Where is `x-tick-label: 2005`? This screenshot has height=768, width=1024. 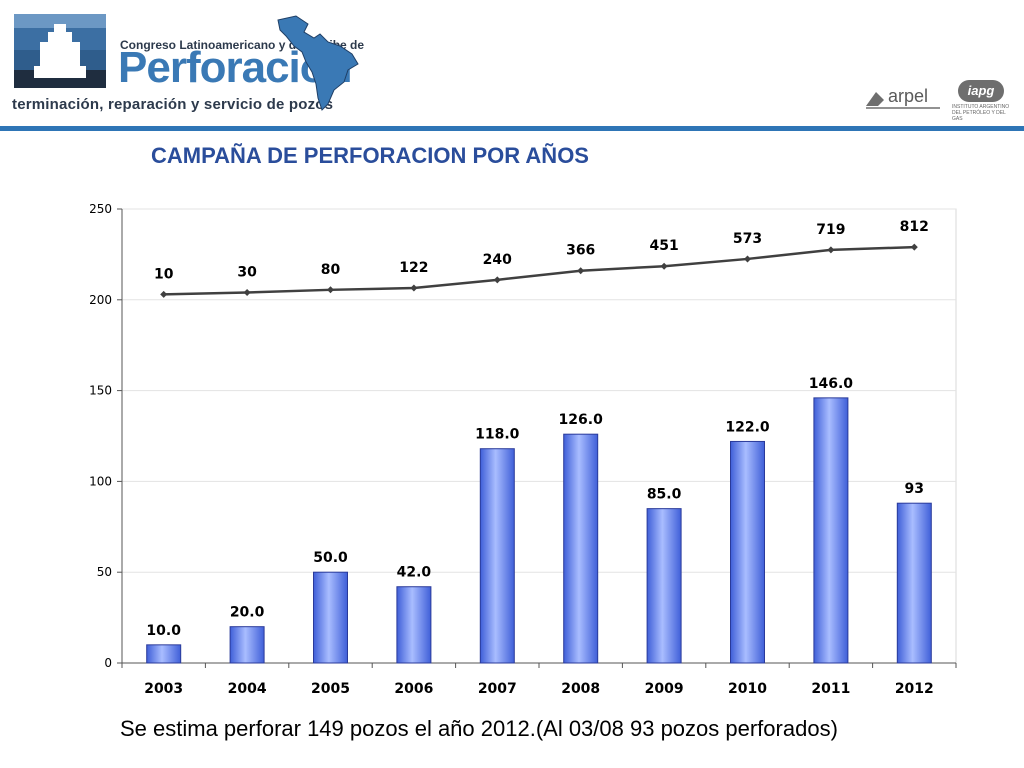 x-tick-label: 2005 is located at coordinates (330, 689).